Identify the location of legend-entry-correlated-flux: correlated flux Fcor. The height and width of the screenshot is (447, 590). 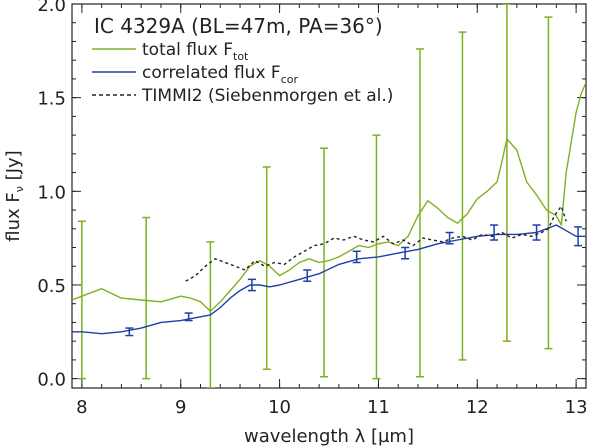
(195, 74).